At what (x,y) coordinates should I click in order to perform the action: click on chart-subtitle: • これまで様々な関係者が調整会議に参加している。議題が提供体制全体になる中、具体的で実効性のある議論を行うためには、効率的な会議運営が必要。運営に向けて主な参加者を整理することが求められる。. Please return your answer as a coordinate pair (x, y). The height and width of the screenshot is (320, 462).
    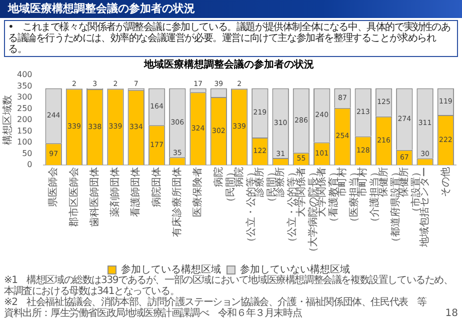
    Looking at the image, I should click on (231, 38).